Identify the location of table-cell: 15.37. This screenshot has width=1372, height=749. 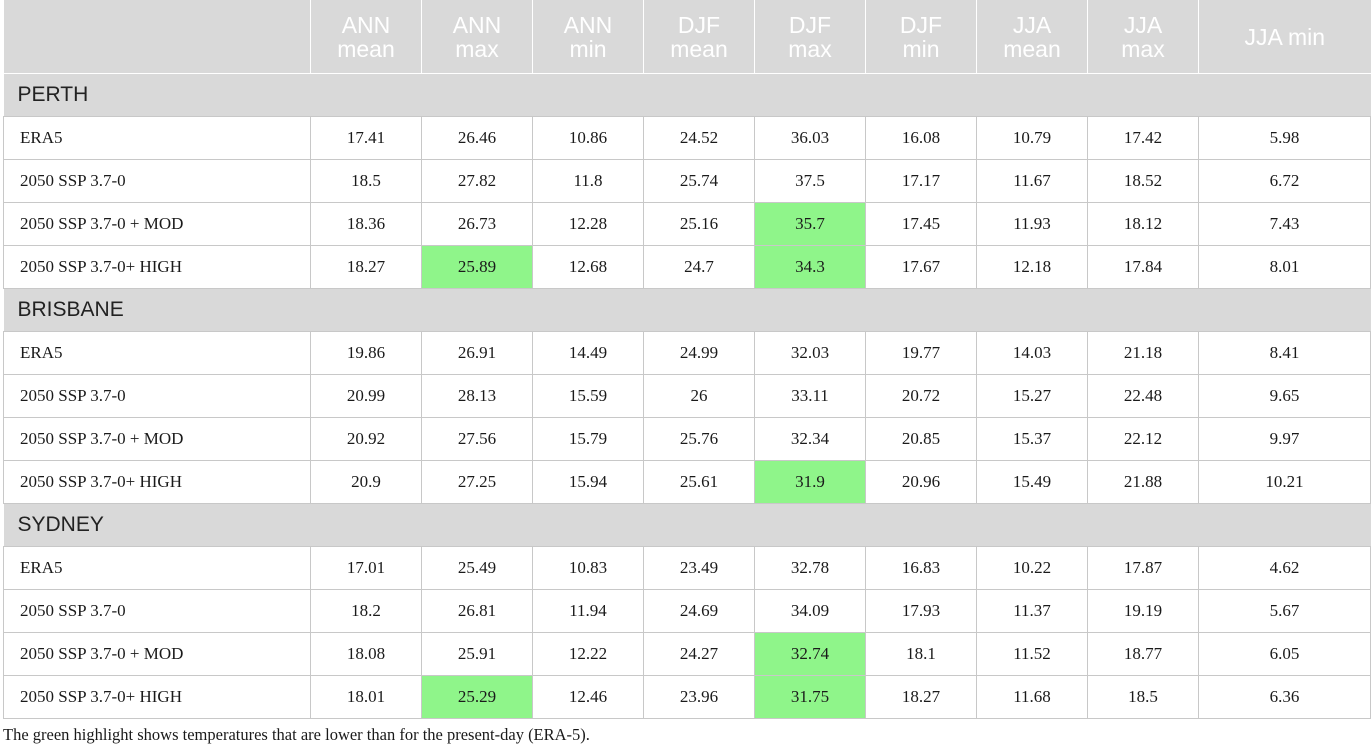
(1032, 439).